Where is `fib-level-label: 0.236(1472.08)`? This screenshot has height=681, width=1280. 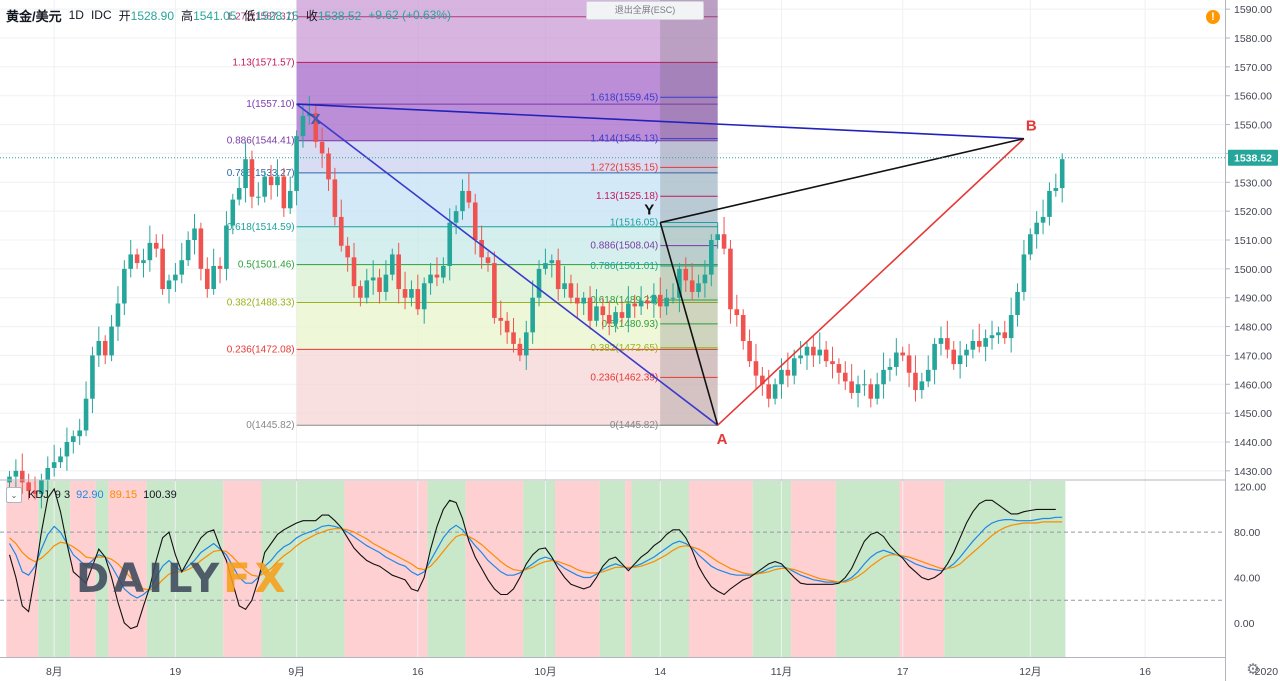
fib-level-label: 0.236(1472.08) is located at coordinates (261, 349).